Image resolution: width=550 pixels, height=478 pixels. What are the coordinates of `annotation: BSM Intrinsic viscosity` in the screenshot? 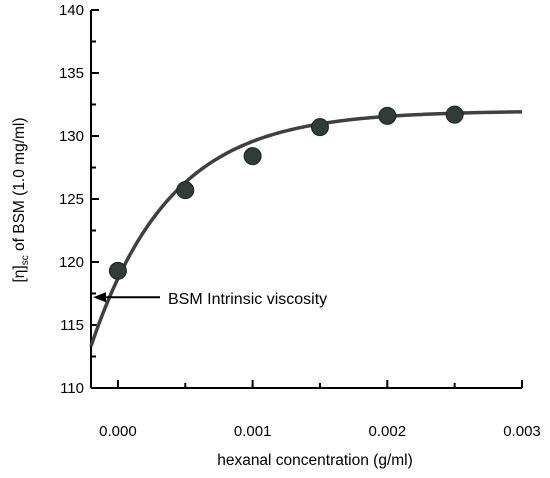 It's located at (210, 299).